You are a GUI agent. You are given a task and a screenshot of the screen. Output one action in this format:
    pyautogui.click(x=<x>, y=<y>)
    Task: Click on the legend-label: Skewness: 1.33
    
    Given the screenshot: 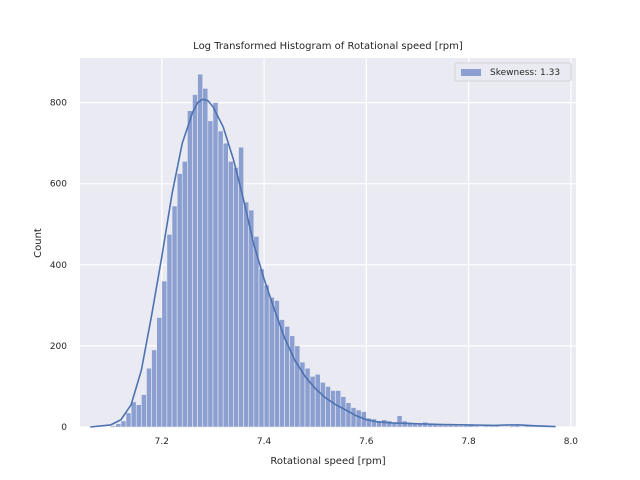 What is the action you would take?
    pyautogui.click(x=525, y=73)
    